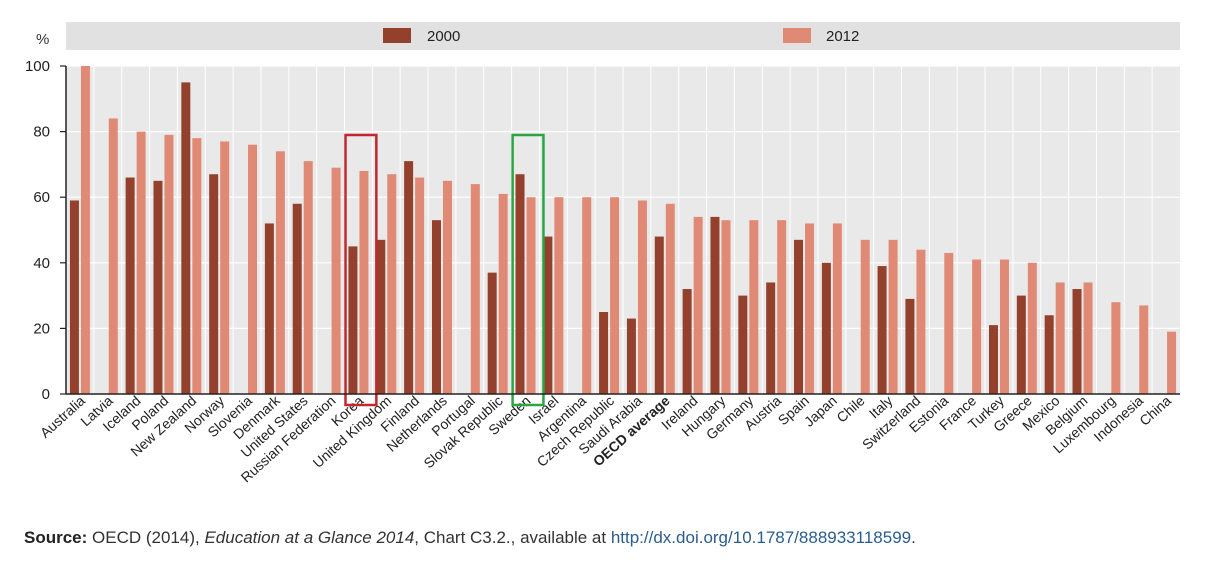 The width and height of the screenshot is (1225, 580). Describe the element at coordinates (698, 305) in the screenshot. I see `bar-2012-ireland` at that location.